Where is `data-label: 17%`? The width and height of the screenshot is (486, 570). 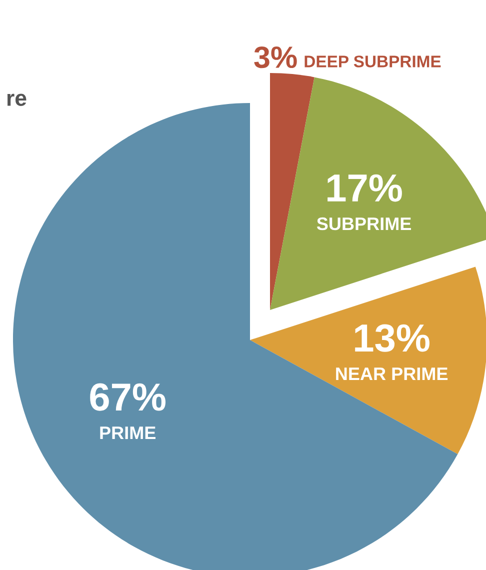 data-label: 17% is located at coordinates (365, 188).